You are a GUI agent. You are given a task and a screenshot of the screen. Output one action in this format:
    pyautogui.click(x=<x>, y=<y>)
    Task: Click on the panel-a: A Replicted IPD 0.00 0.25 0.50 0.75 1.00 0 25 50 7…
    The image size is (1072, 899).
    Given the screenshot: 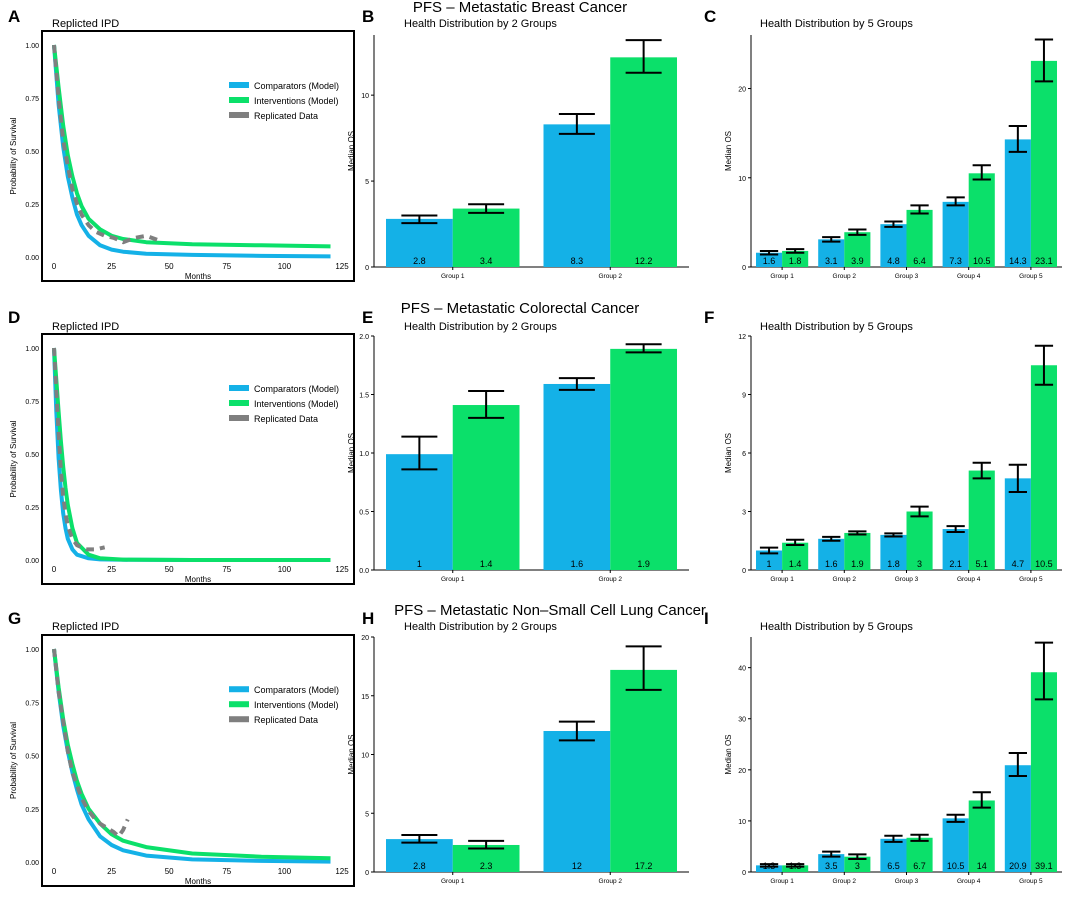 What is the action you would take?
    pyautogui.click(x=181, y=144)
    